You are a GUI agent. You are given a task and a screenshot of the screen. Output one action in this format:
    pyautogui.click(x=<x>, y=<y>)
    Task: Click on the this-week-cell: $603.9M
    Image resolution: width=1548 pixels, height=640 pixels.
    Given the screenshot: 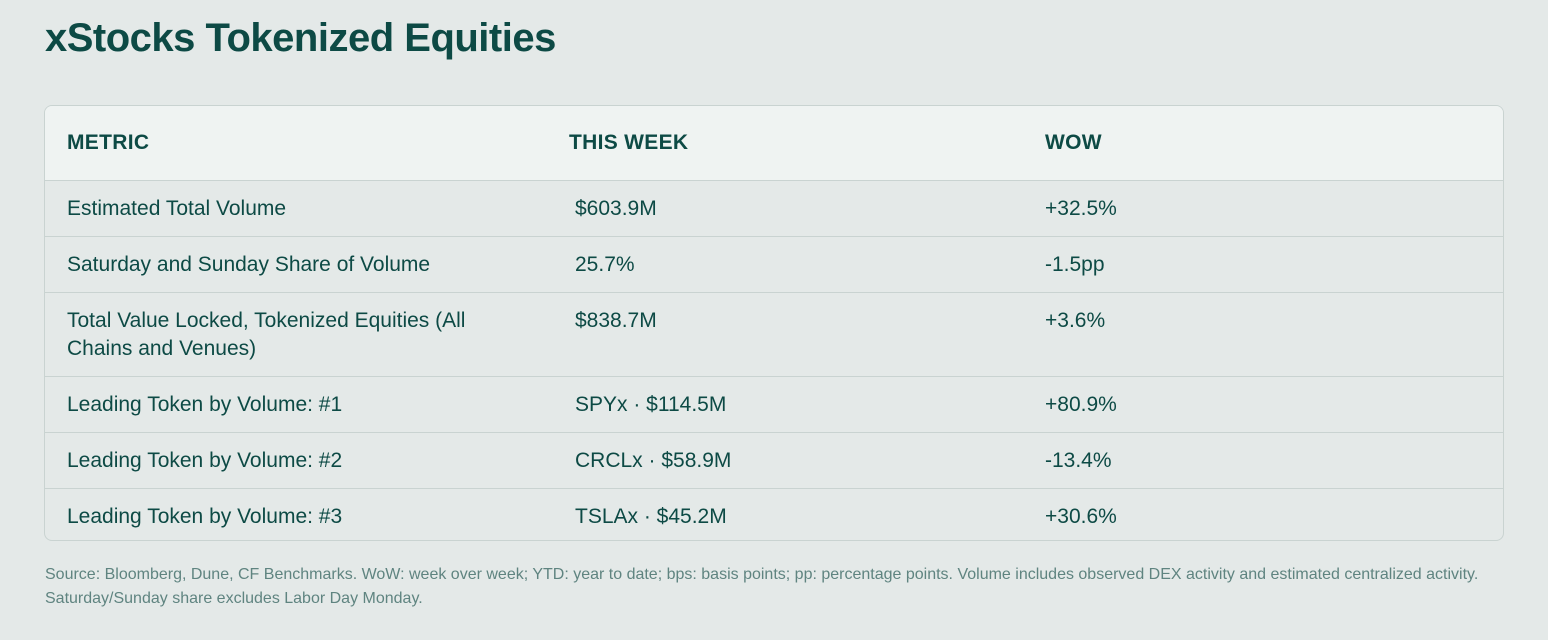 What is the action you would take?
    pyautogui.click(x=616, y=208)
    